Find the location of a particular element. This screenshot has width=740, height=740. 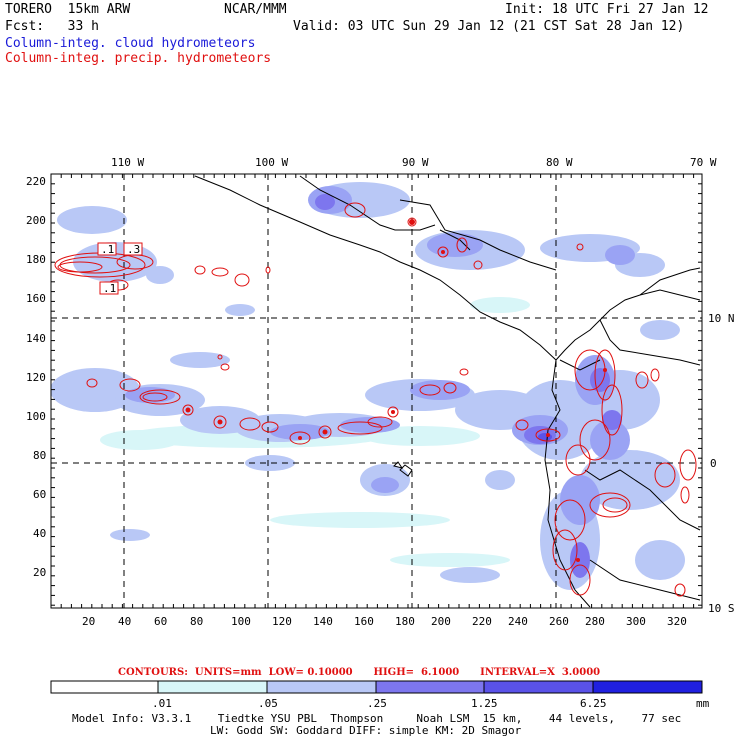

y-tick-label: 200 is located at coordinates (36, 220).